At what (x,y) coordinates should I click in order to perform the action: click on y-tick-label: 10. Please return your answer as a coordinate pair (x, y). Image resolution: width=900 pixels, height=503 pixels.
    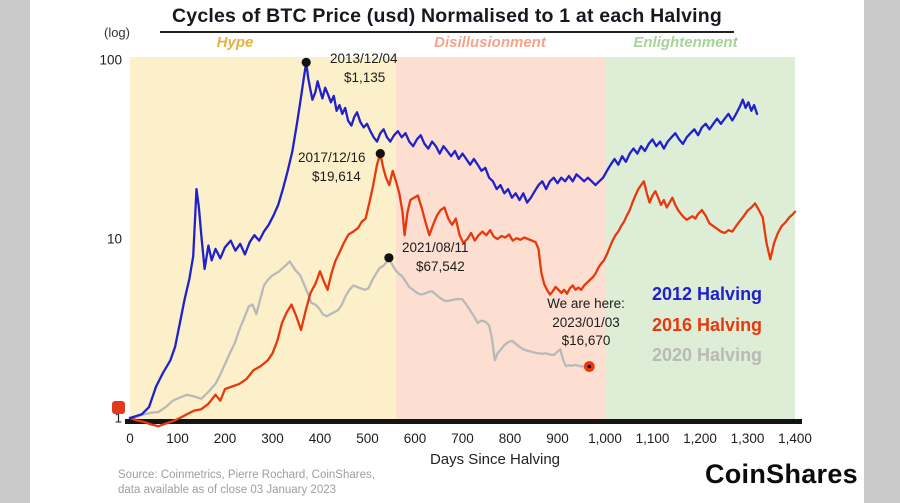
    Looking at the image, I should click on (114, 239).